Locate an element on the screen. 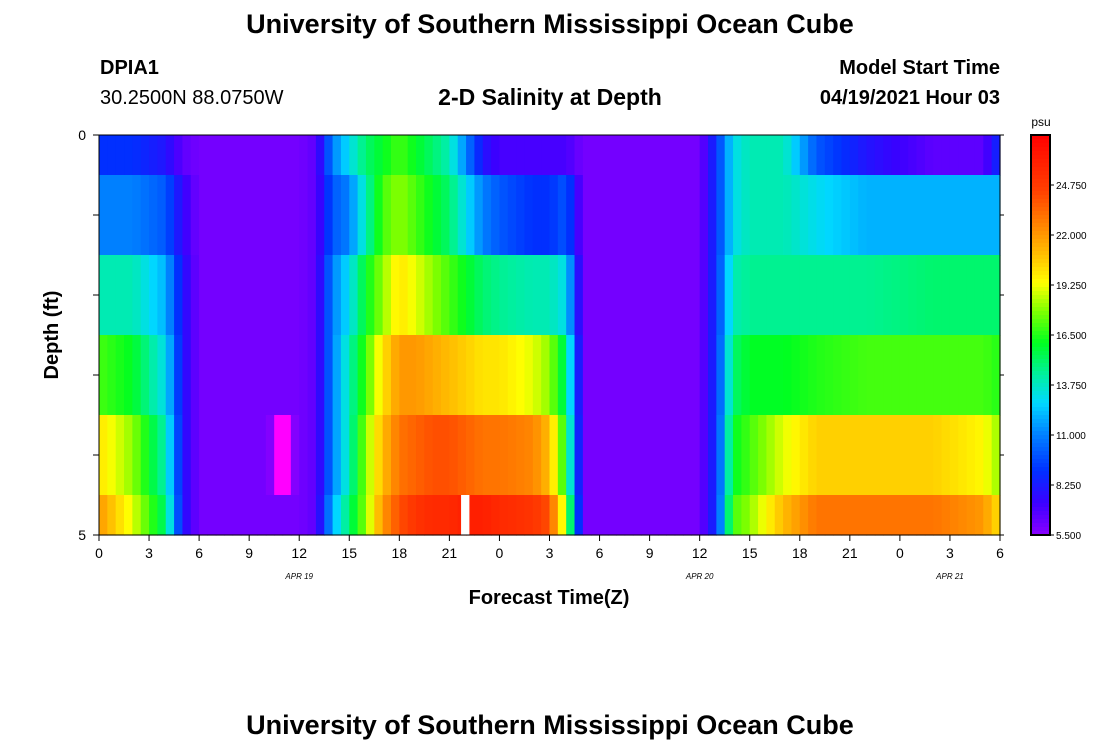 This screenshot has height=750, width=1100. y-tick-label: 5 is located at coordinates (82, 535).